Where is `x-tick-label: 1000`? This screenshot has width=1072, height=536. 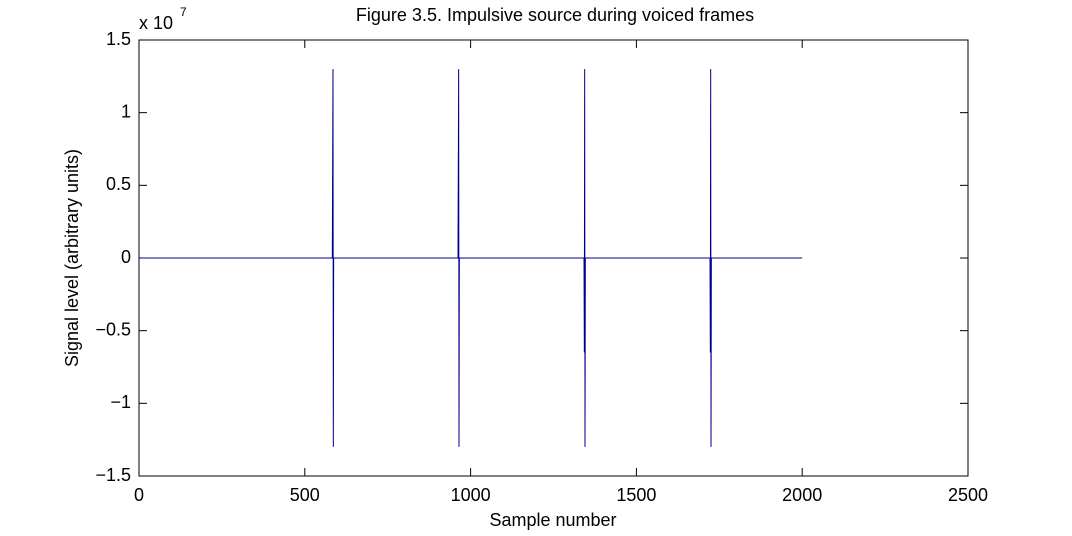 x-tick-label: 1000 is located at coordinates (471, 495).